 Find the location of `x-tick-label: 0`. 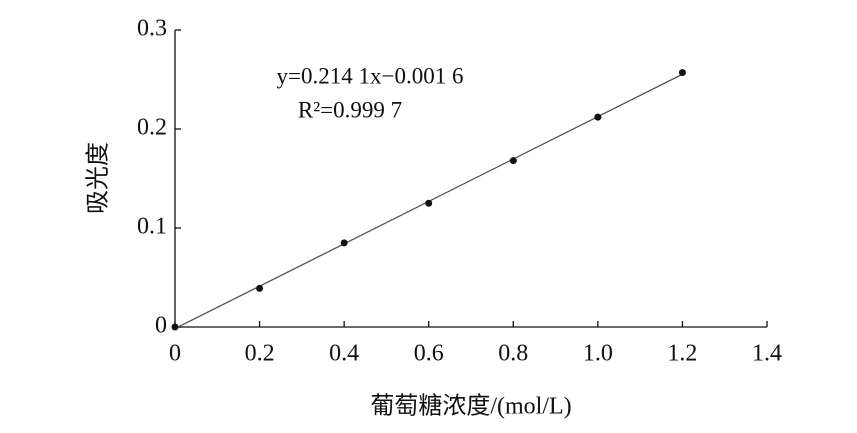

x-tick-label: 0 is located at coordinates (175, 354).